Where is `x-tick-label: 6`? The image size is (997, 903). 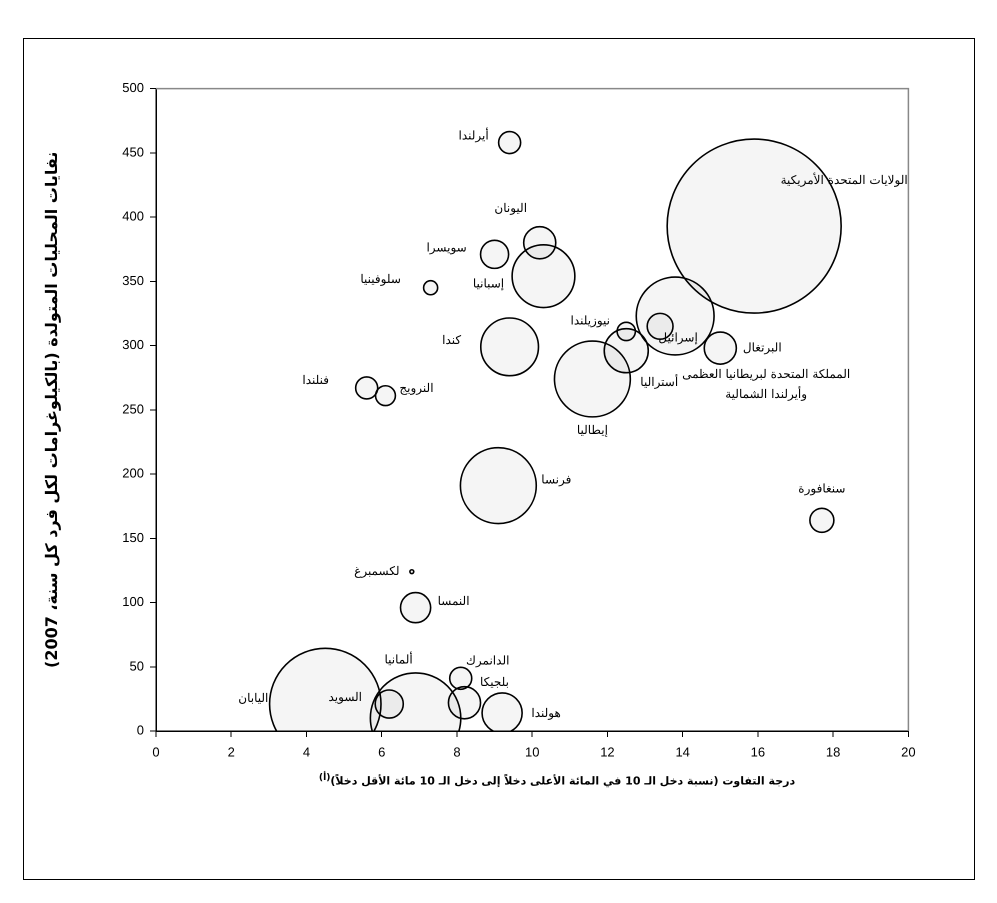 x-tick-label: 6 is located at coordinates (382, 752).